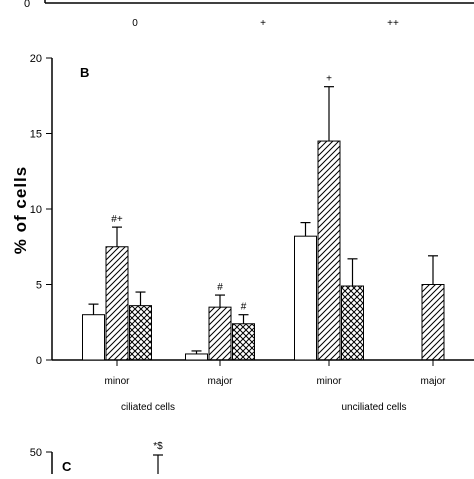  Describe the element at coordinates (158, 446) in the screenshot. I see `panel-c-annotation: *$` at that location.